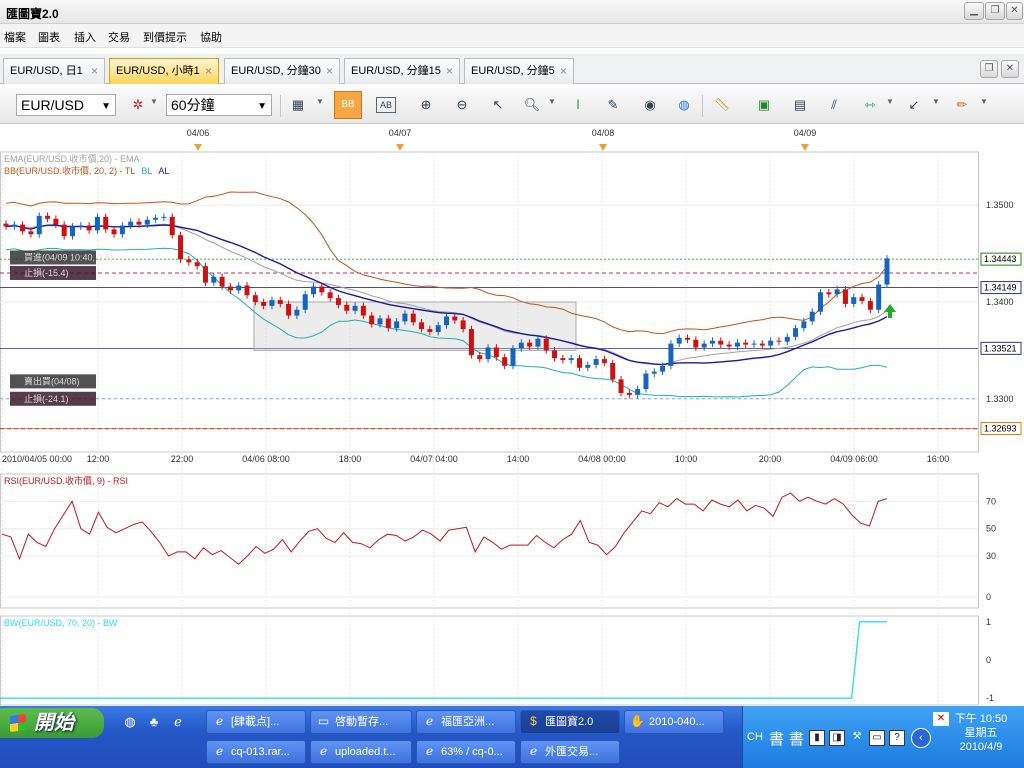 The width and height of the screenshot is (1024, 768). What do you see at coordinates (54, 71) in the screenshot?
I see `tab-eurusd-d1: EUR/USD, 日1 ×` at bounding box center [54, 71].